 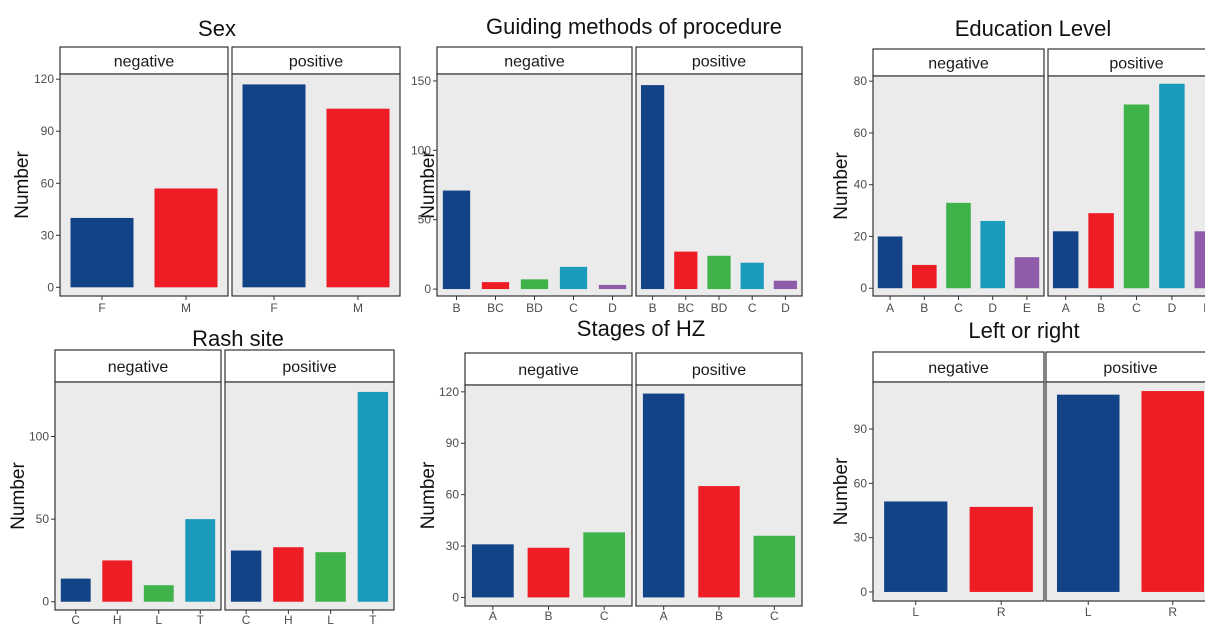 I want to click on facet-panel-positive: positive A B C D E, so click(x=1126, y=181).